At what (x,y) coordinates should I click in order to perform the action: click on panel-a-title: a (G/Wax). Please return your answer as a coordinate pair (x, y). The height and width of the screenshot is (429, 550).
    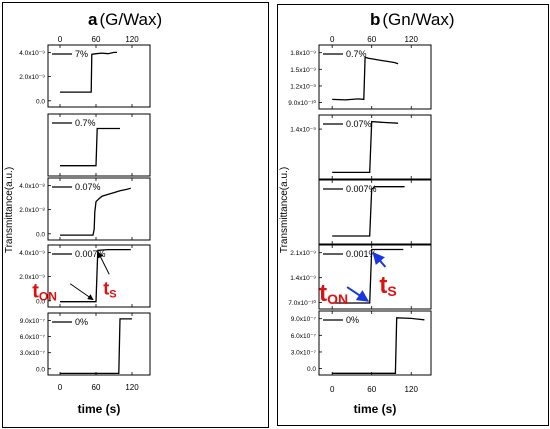
    Looking at the image, I should click on (125, 19).